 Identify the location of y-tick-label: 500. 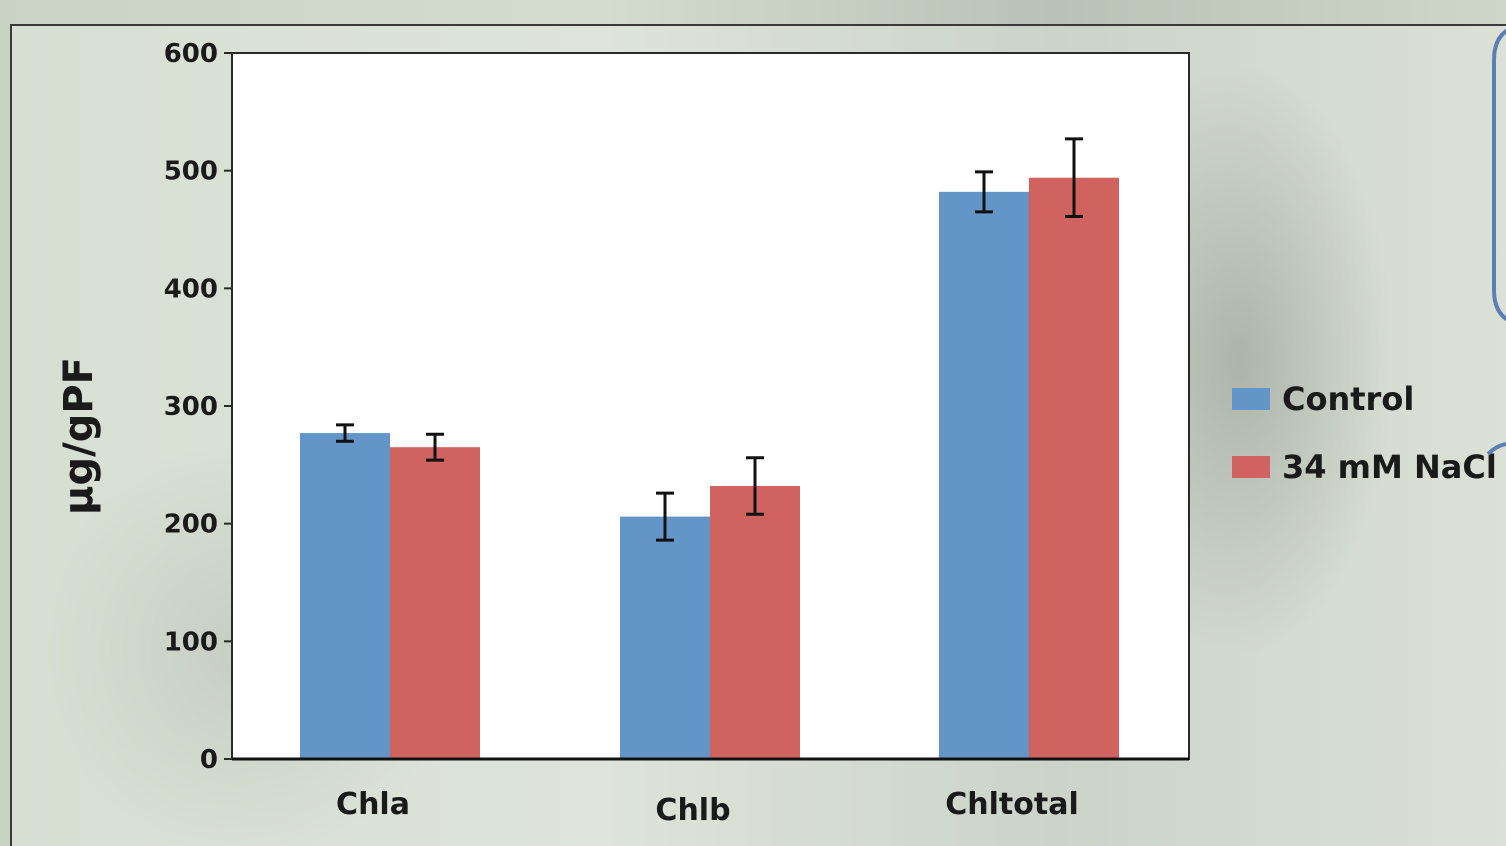
(191, 172).